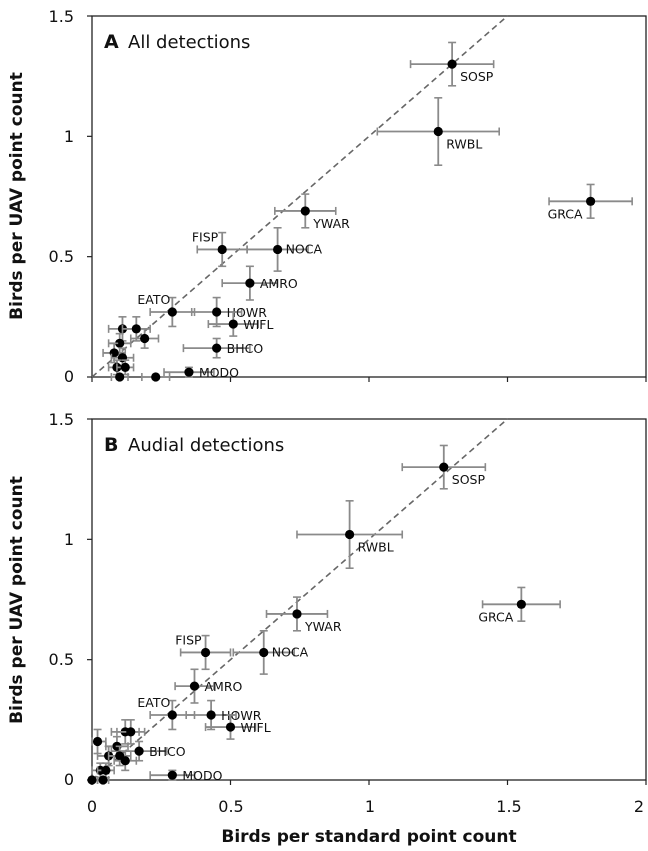 The height and width of the screenshot is (851, 648). What do you see at coordinates (167, 751) in the screenshot?
I see `panel-b-point-bhco-label: BHCO` at bounding box center [167, 751].